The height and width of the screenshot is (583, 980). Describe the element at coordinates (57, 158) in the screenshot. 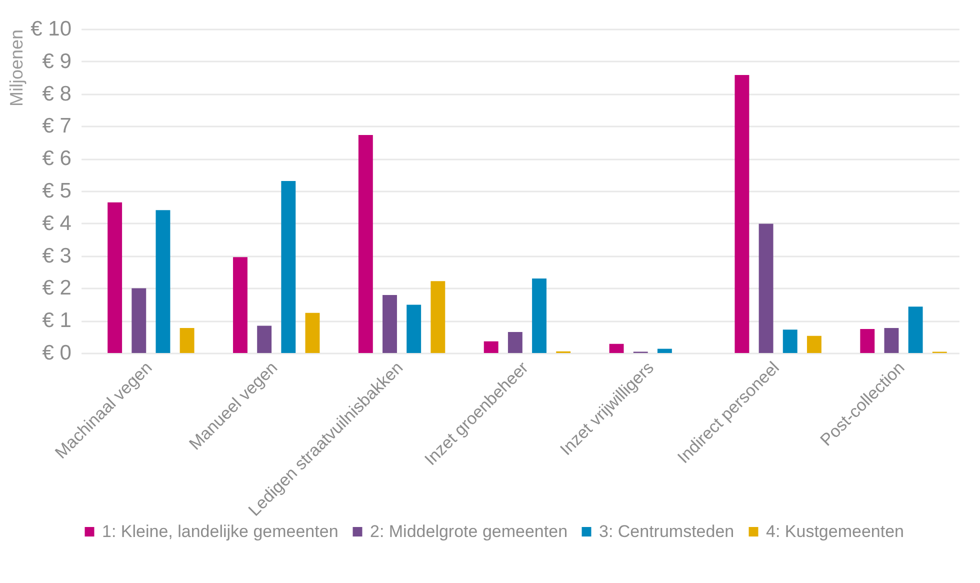

I see `y-tick-label: € 6` at that location.